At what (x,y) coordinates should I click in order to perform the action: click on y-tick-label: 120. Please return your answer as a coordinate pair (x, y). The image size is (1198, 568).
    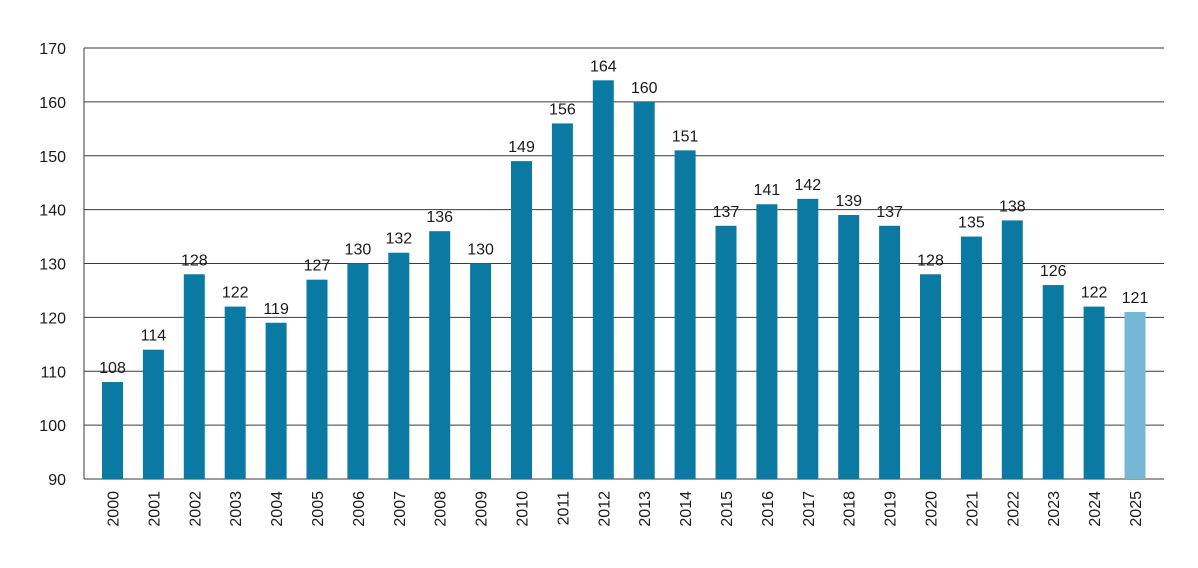
    Looking at the image, I should click on (52, 318).